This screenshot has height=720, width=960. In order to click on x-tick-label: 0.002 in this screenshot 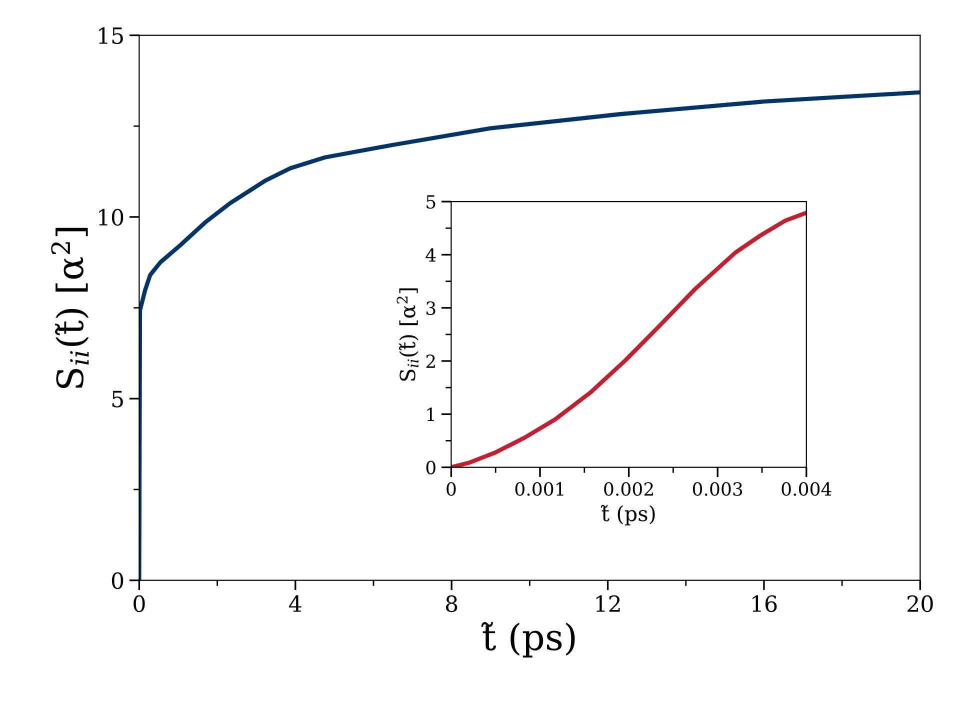, I will do `click(628, 489)`.